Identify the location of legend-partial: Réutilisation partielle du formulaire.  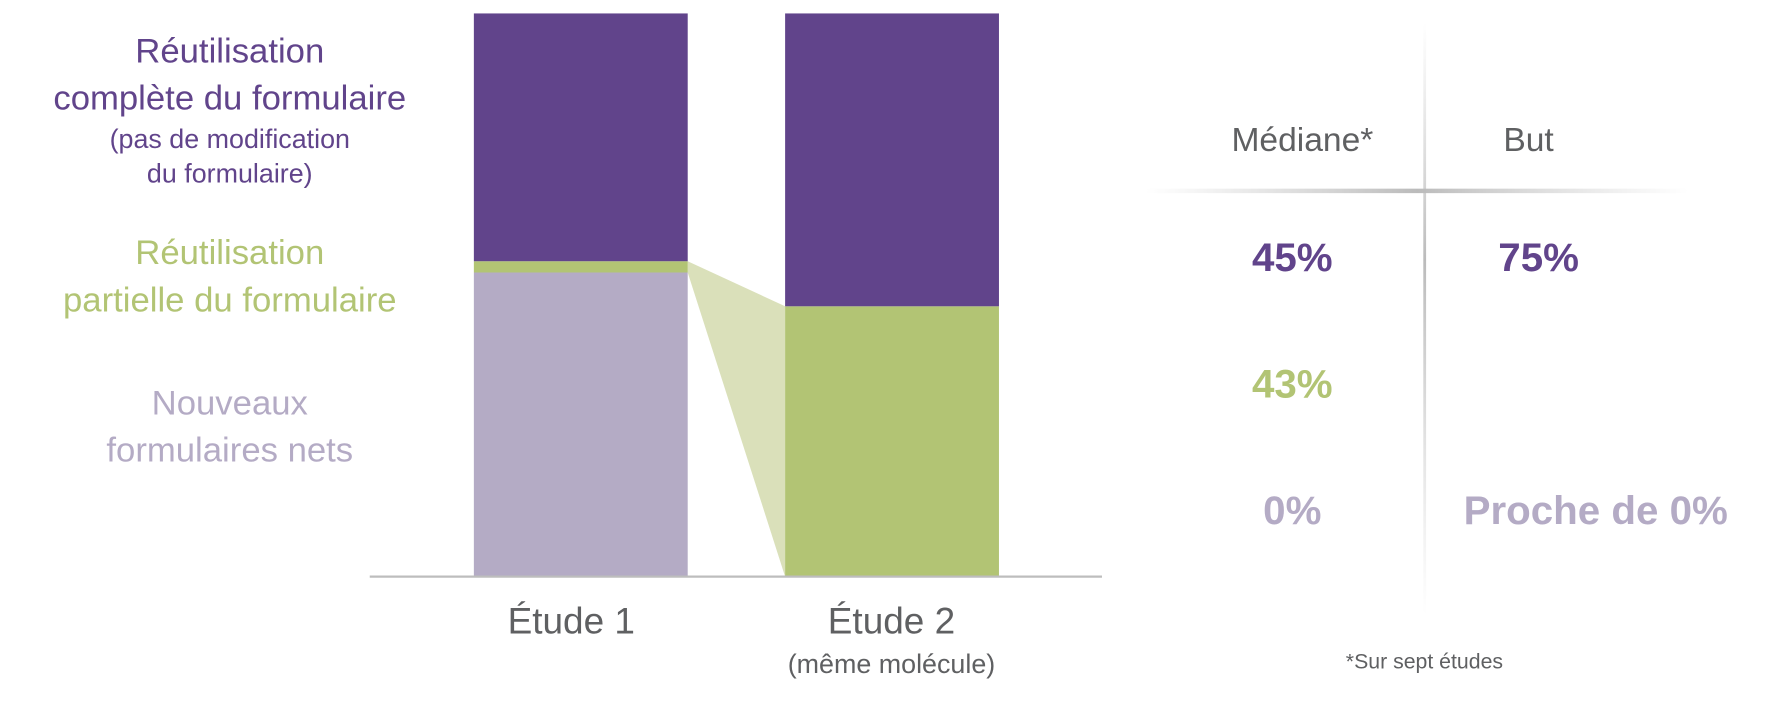
(230, 276).